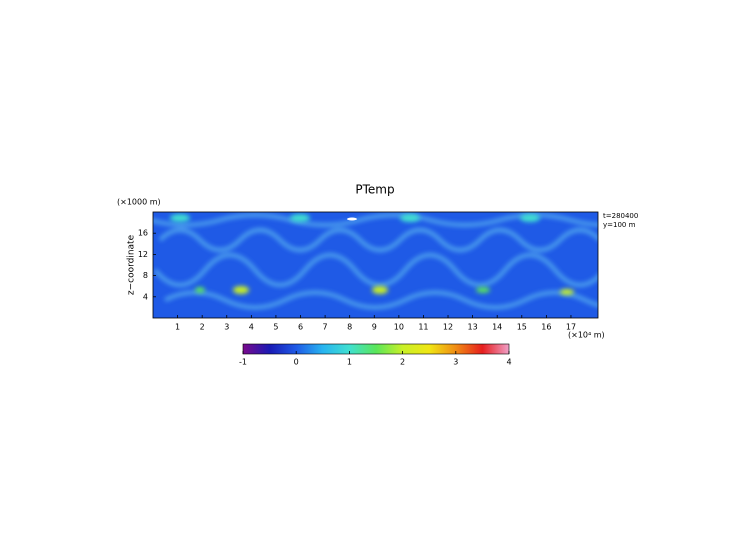 Image resolution: width=752 pixels, height=536 pixels. What do you see at coordinates (139, 202) in the screenshot?
I see `y-unit-label: (×1000 m)` at bounding box center [139, 202].